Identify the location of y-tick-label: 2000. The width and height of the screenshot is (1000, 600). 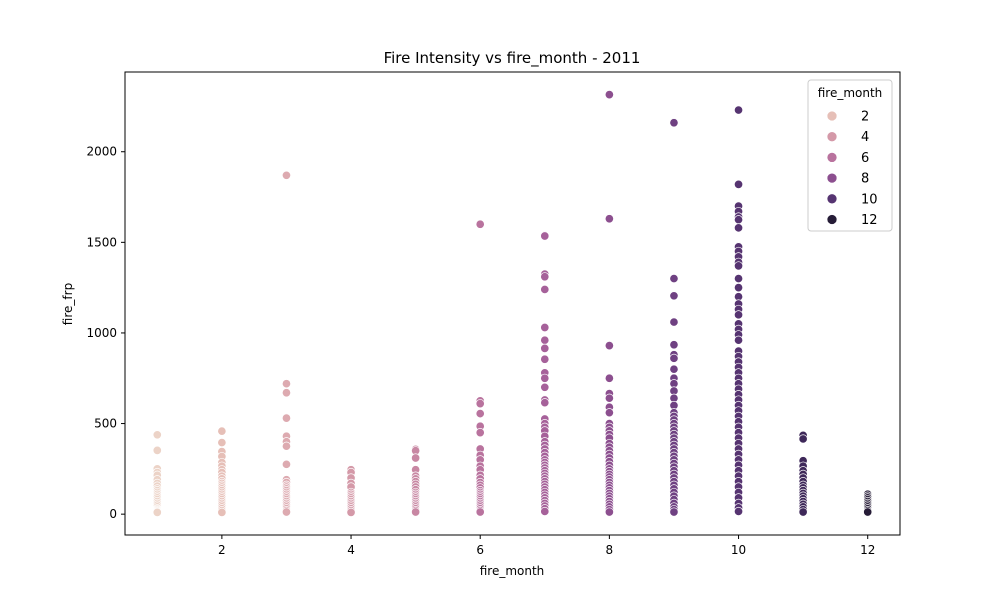
(101, 152).